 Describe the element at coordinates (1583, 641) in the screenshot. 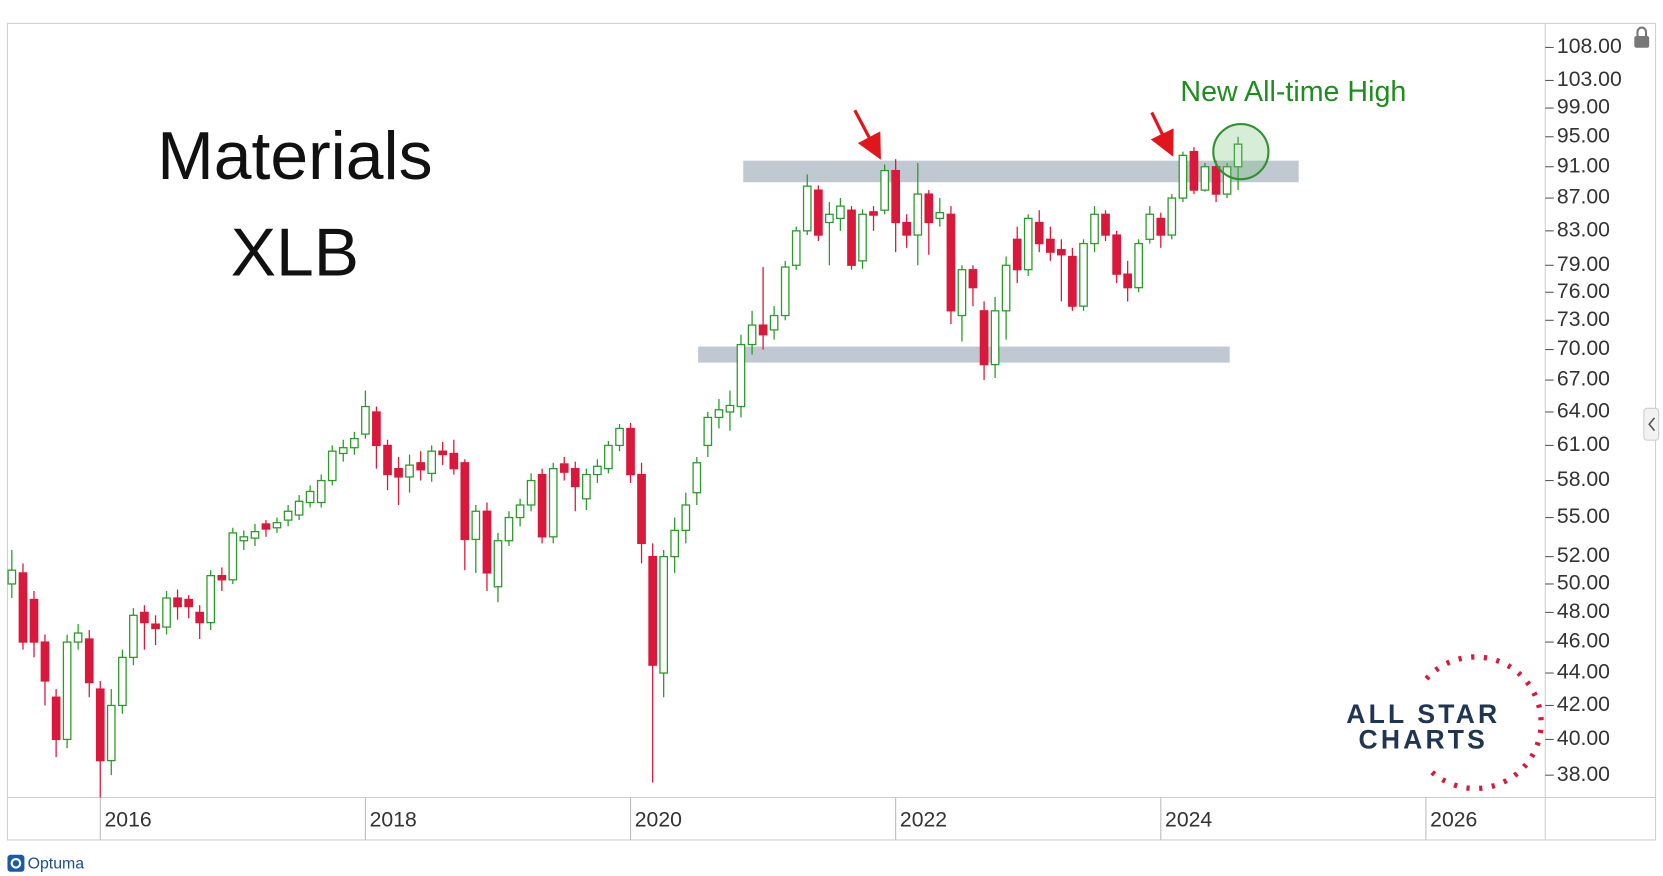

I see `y-tick-label: 46.00` at that location.